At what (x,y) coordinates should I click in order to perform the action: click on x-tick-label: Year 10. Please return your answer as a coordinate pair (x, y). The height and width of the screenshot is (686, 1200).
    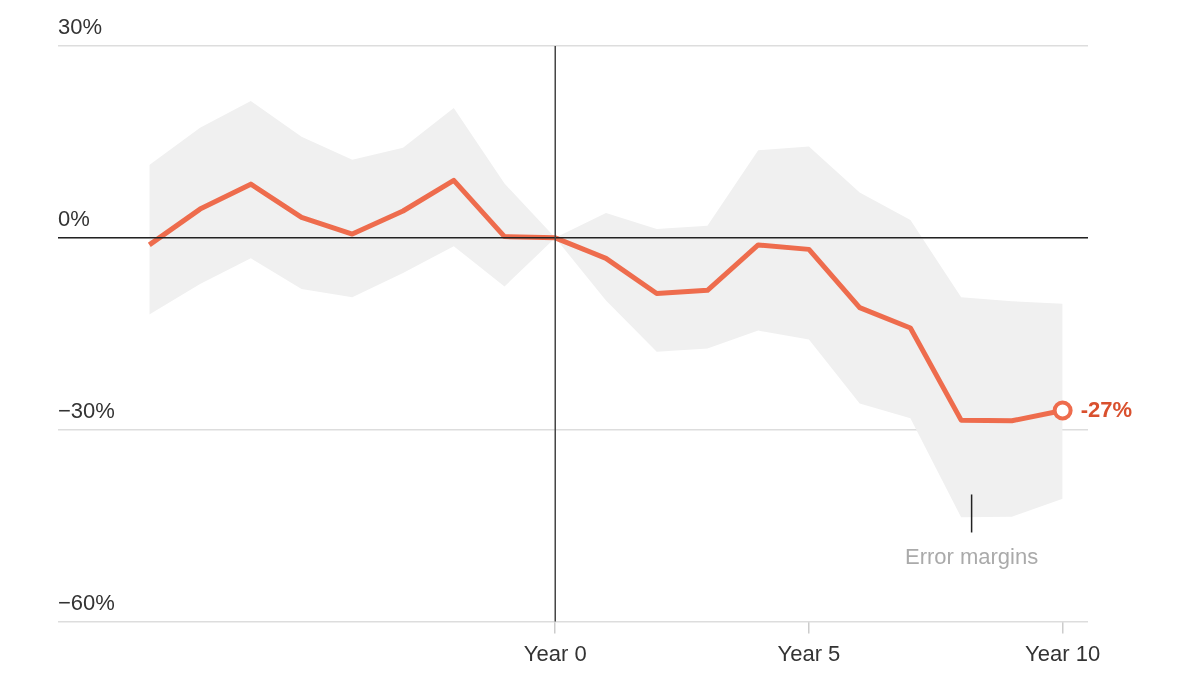
    Looking at the image, I should click on (1063, 653).